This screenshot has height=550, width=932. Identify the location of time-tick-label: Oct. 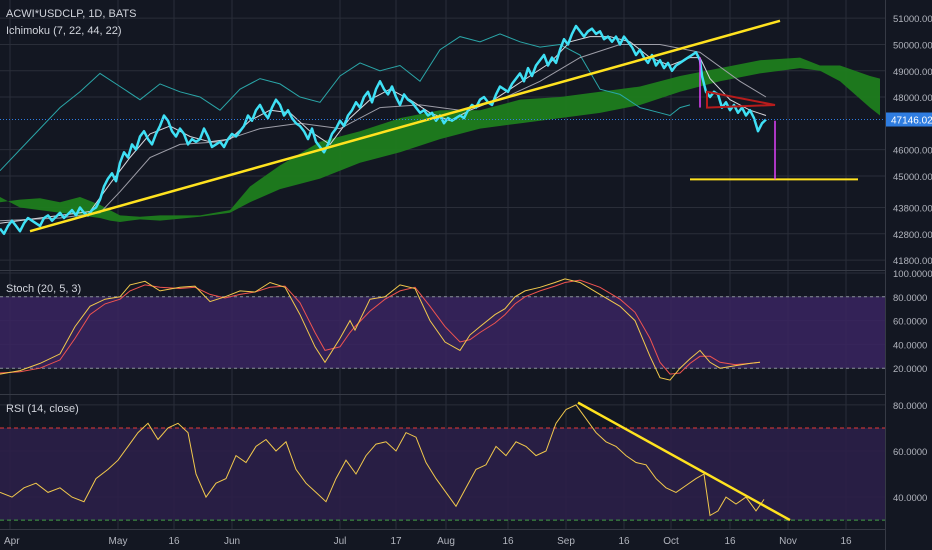
(671, 541).